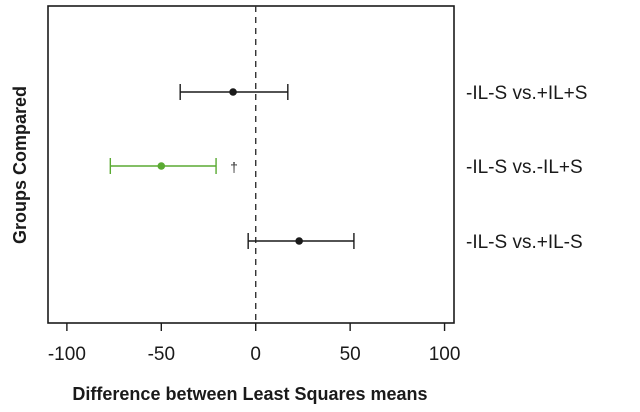  I want to click on significance-marker: †, so click(234, 167).